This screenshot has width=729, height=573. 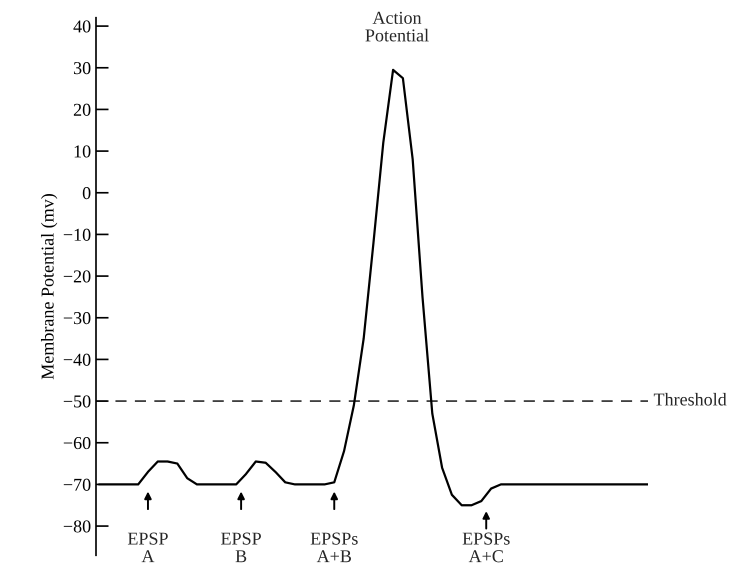 I want to click on y-tick-label: −50, so click(x=77, y=401).